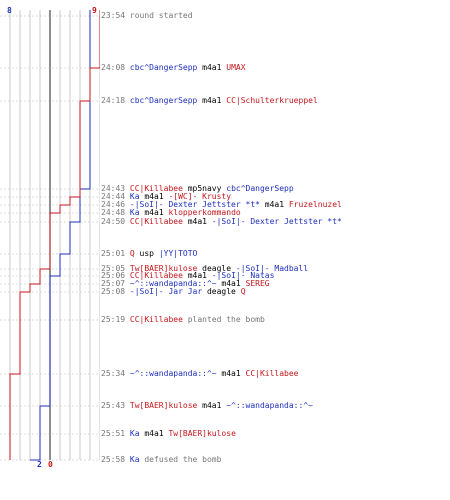  Describe the element at coordinates (204, 212) in the screenshot. I see `t-player: klopperkommando` at that location.